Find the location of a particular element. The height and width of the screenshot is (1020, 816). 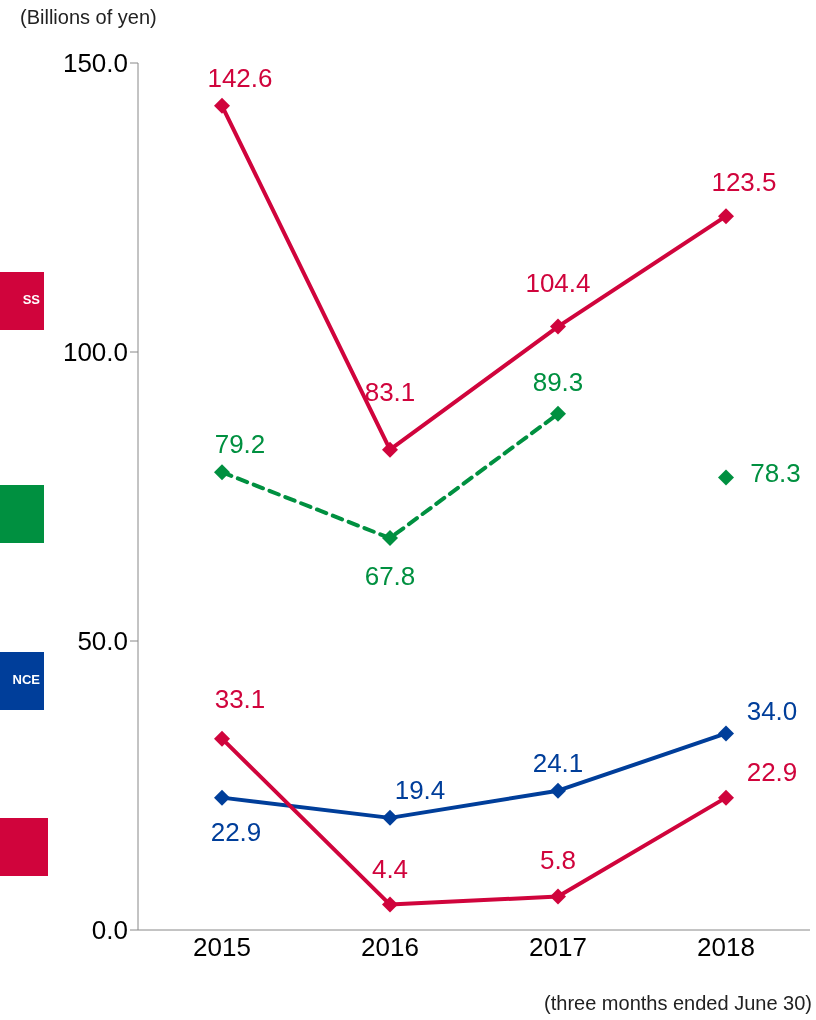

y-tick-label: 100.0 is located at coordinates (95, 352).